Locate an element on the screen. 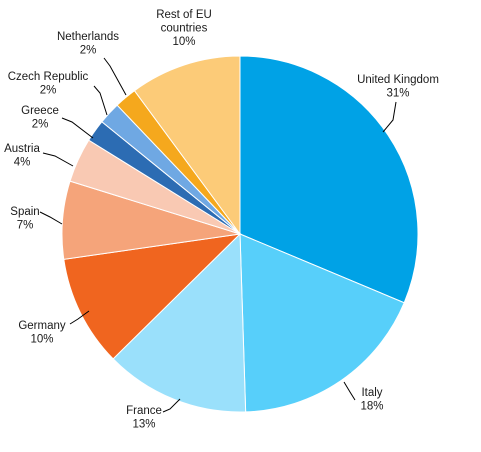 The height and width of the screenshot is (452, 481). label-greece: Greece 2% is located at coordinates (40, 118).